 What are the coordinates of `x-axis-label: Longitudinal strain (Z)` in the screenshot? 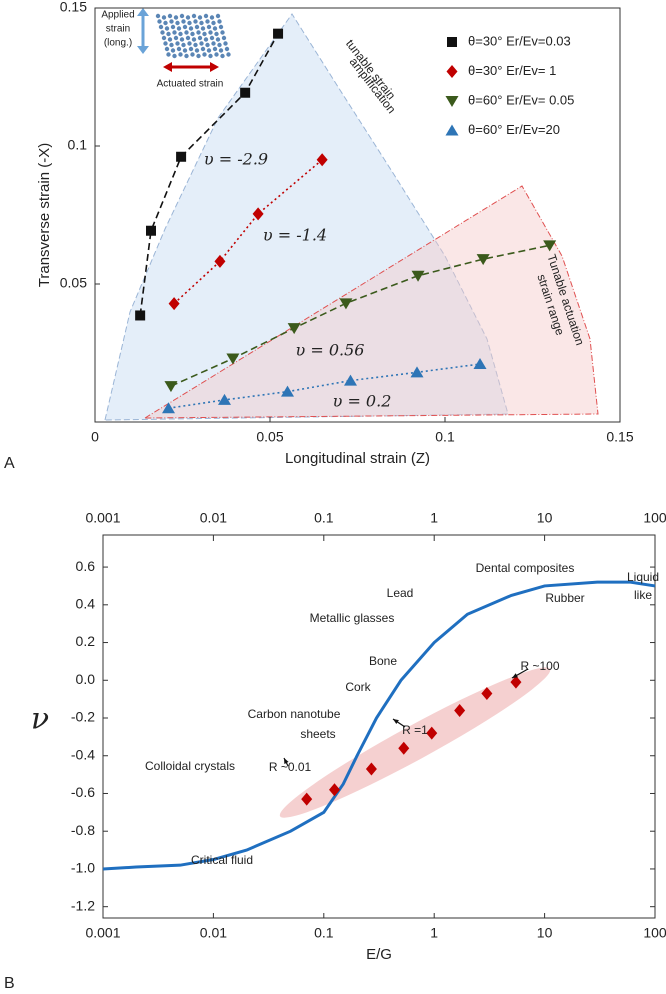 It's located at (357, 458).